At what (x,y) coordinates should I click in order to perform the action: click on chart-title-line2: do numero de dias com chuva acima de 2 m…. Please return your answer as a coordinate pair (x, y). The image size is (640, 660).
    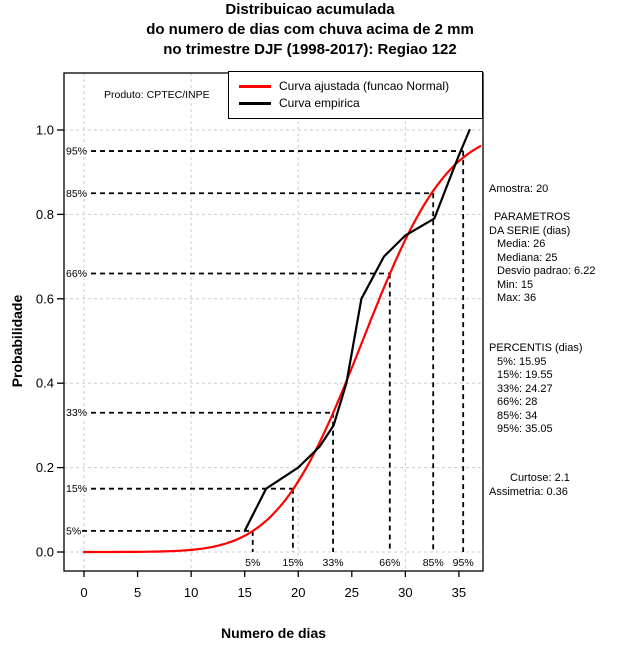
    Looking at the image, I should click on (310, 29).